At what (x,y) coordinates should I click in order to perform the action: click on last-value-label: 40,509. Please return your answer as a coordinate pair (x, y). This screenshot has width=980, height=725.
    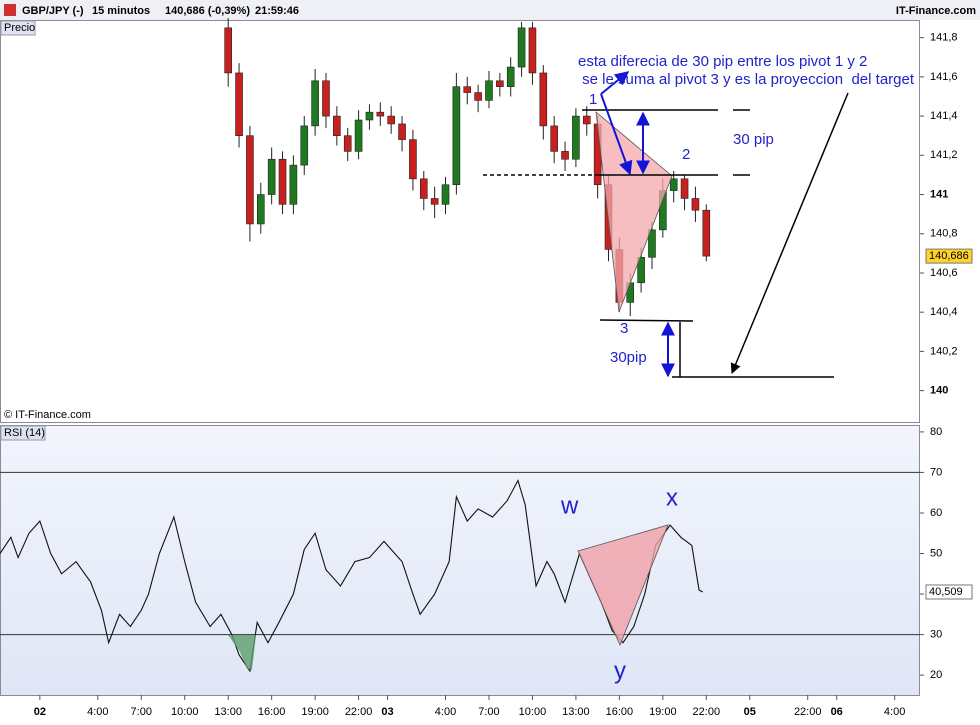
    Looking at the image, I should click on (946, 592).